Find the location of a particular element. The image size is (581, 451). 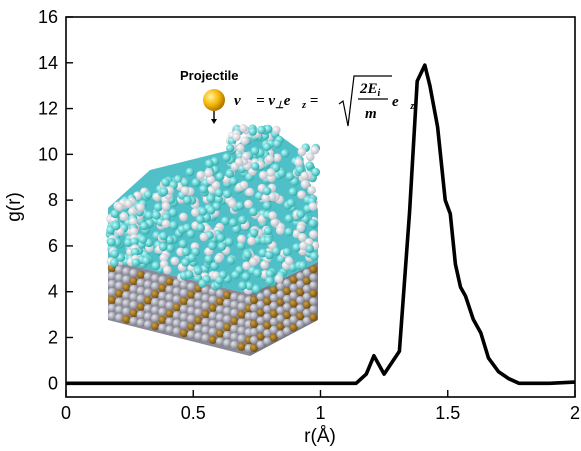

svg-text: 2Ei is located at coordinates (370, 90).